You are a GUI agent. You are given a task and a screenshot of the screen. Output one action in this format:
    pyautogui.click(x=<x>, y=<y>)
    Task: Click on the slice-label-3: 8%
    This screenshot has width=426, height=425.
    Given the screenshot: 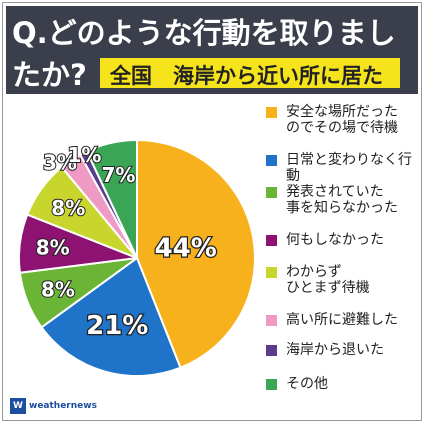 What is the action you would take?
    pyautogui.click(x=53, y=247)
    